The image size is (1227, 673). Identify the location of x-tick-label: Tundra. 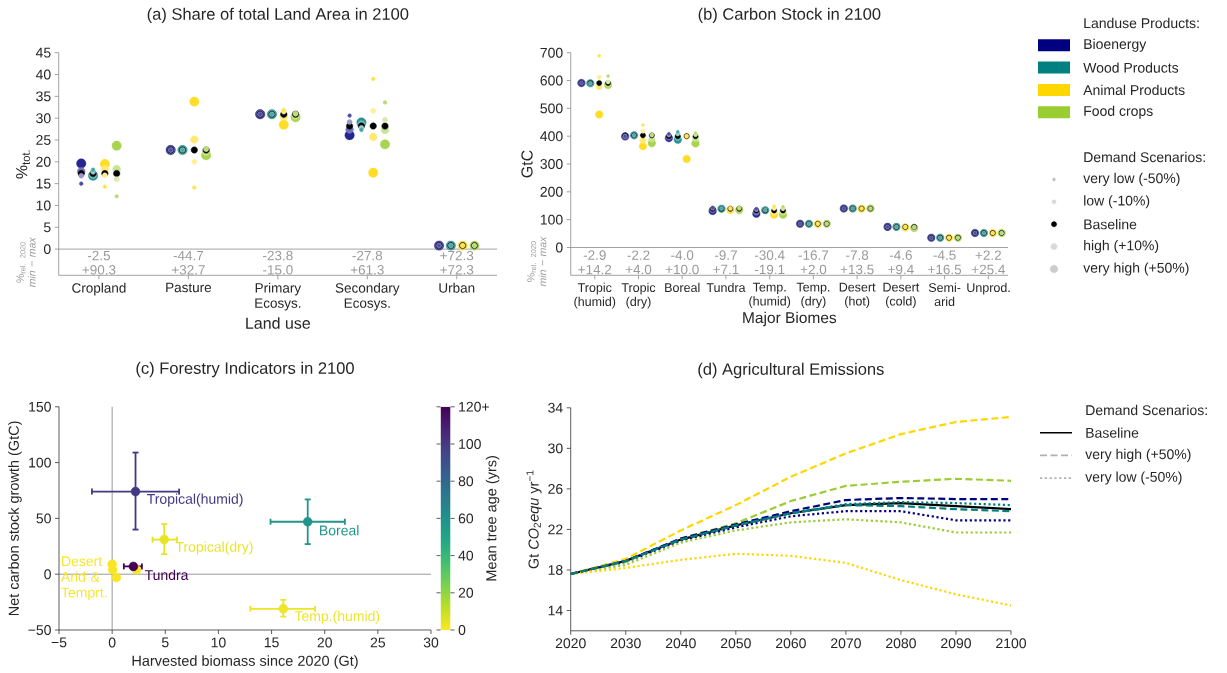
(726, 287).